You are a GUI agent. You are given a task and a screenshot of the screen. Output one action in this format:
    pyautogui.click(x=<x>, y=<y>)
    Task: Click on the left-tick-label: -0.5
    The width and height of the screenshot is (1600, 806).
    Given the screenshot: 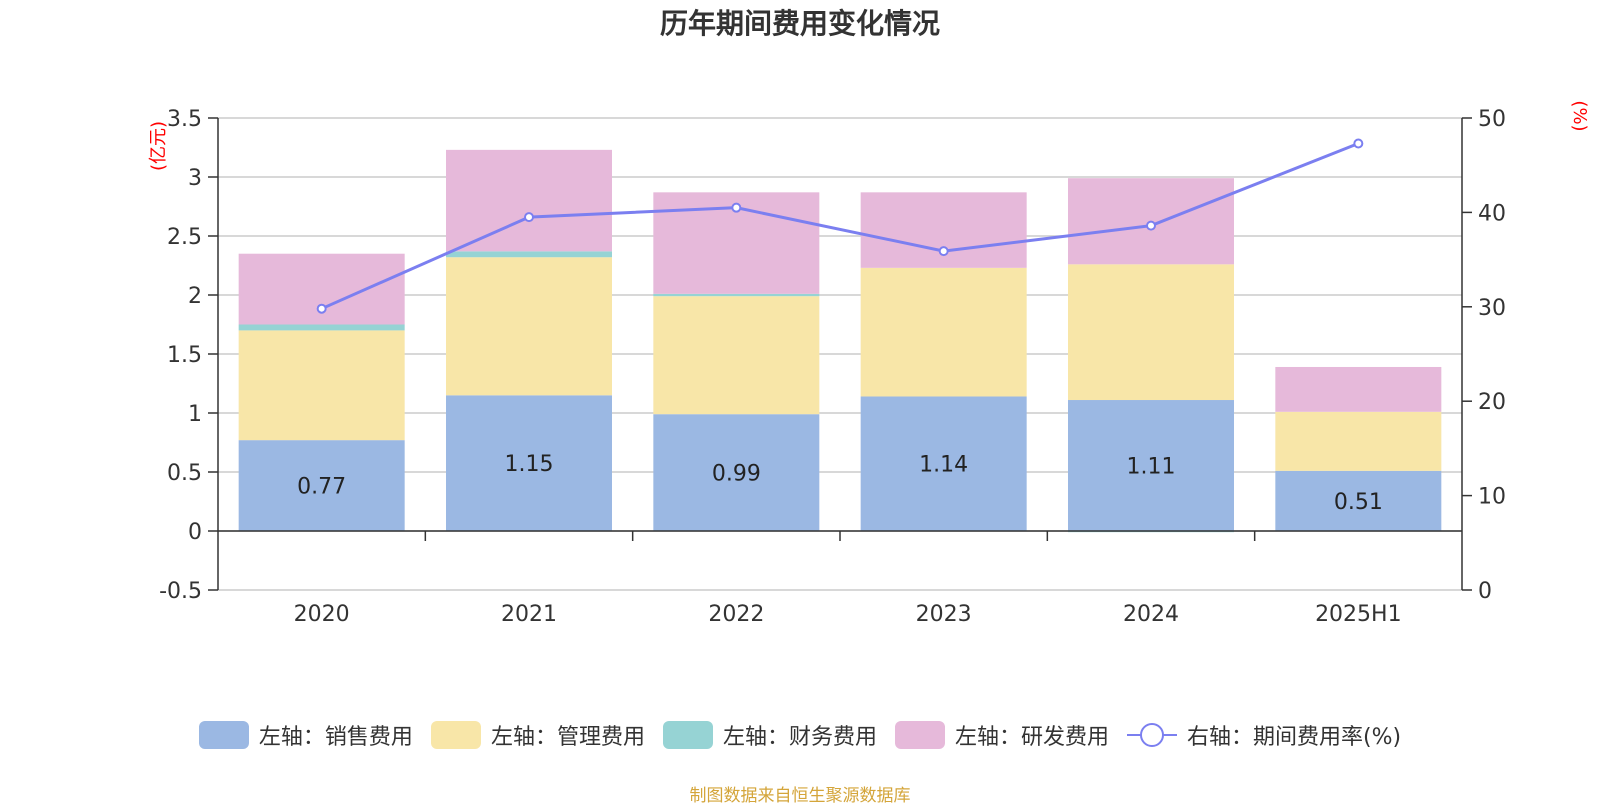 What is the action you would take?
    pyautogui.click(x=180, y=591)
    